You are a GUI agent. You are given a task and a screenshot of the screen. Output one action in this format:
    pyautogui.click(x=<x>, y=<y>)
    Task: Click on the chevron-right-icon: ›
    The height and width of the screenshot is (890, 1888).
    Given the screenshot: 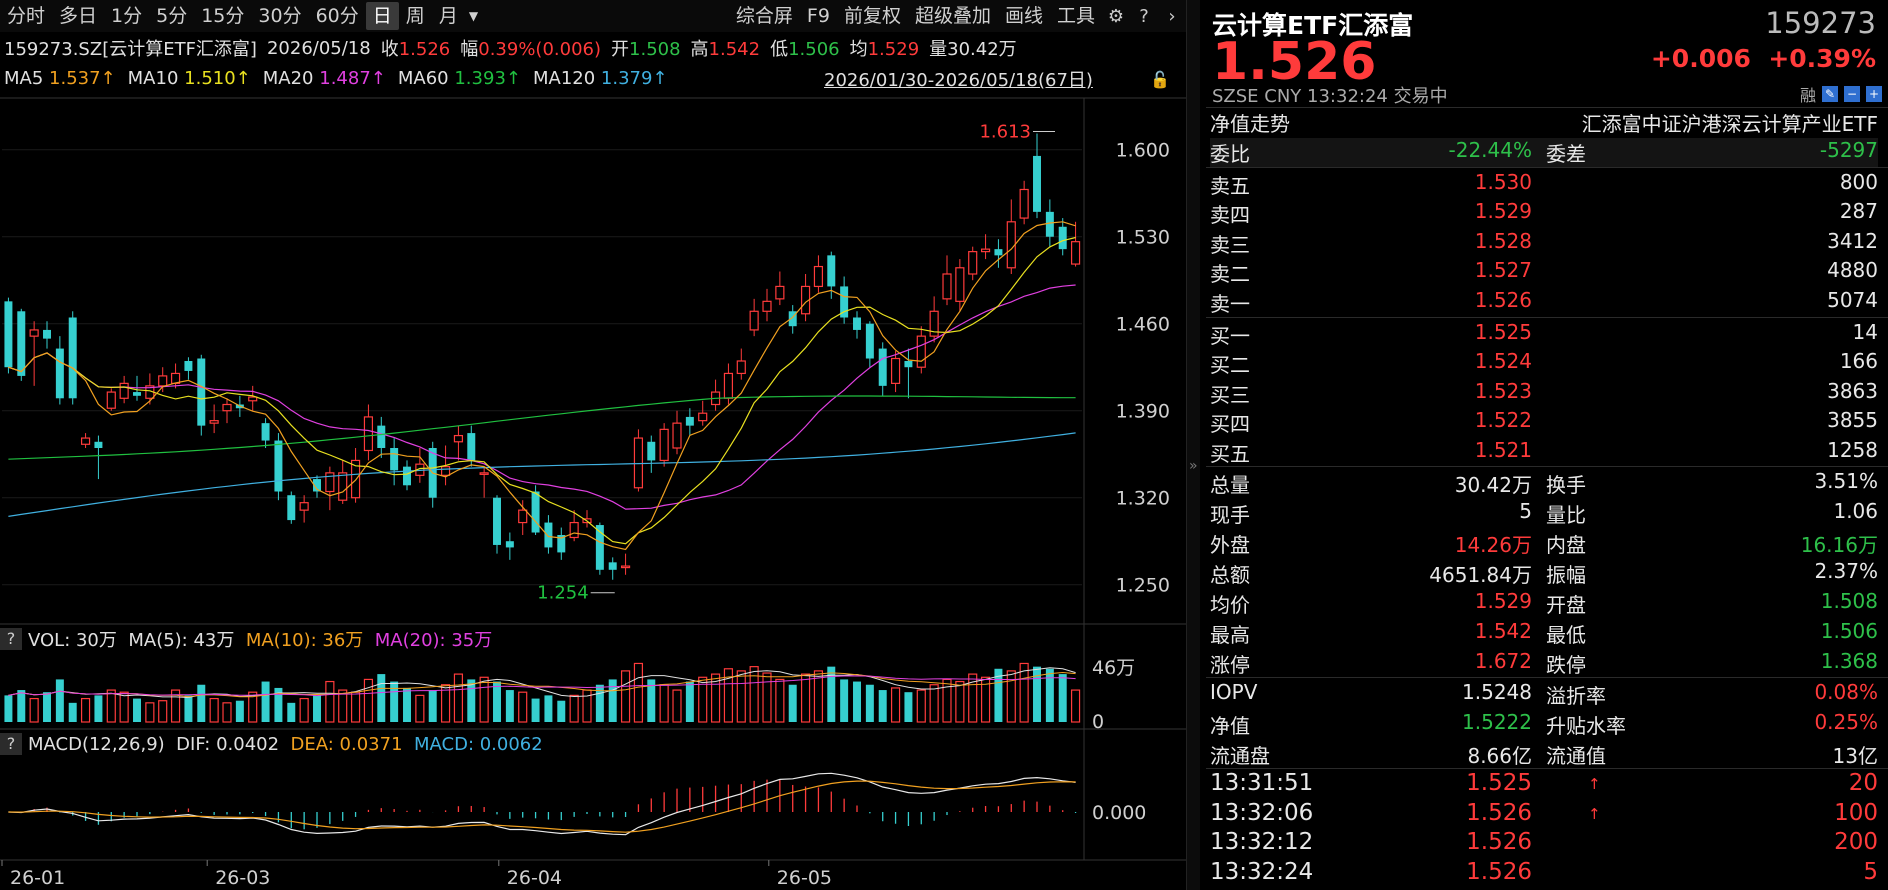 What is the action you would take?
    pyautogui.click(x=1172, y=16)
    